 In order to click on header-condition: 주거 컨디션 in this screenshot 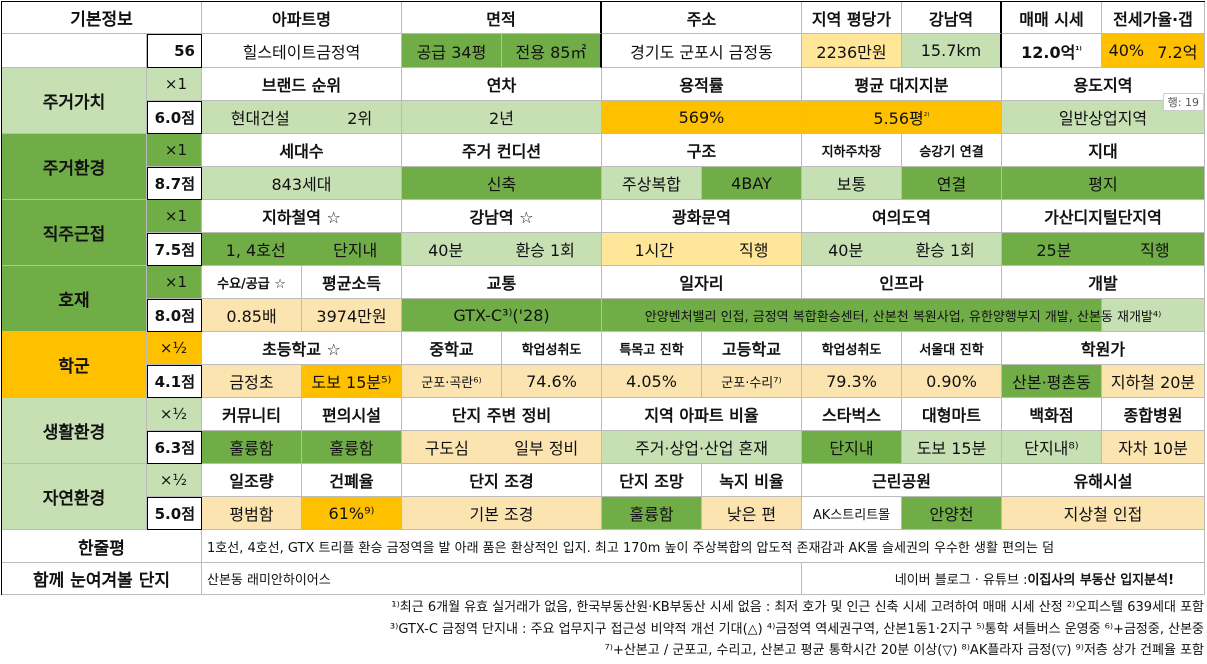, I will do `click(502, 150)`.